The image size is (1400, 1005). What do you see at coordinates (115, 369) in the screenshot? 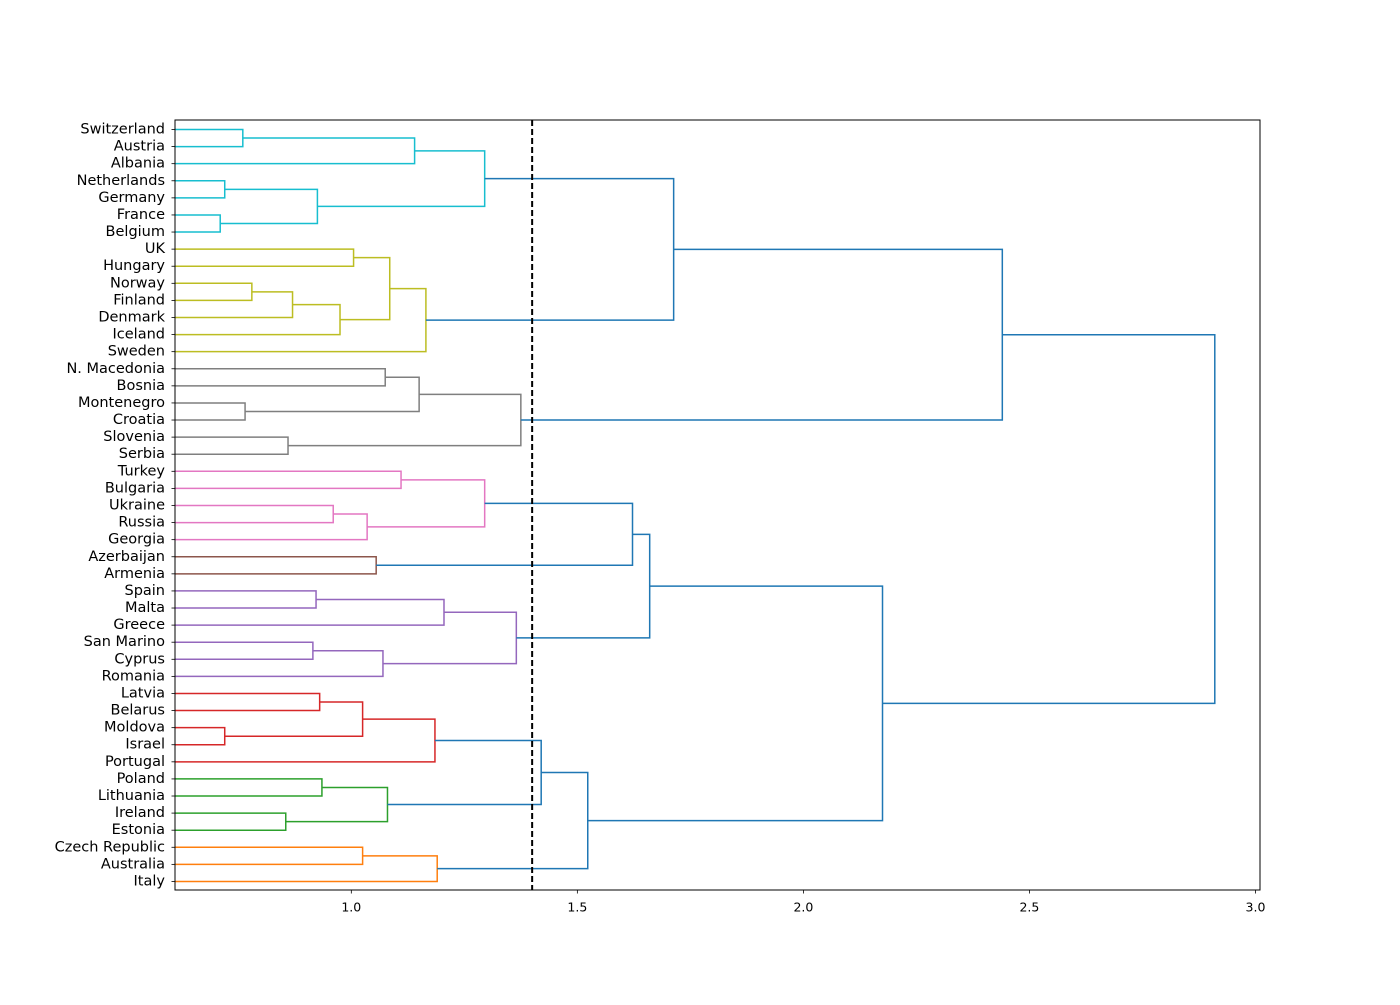
I see `leaf-label-n-macedonia: N. Macedonia` at bounding box center [115, 369].